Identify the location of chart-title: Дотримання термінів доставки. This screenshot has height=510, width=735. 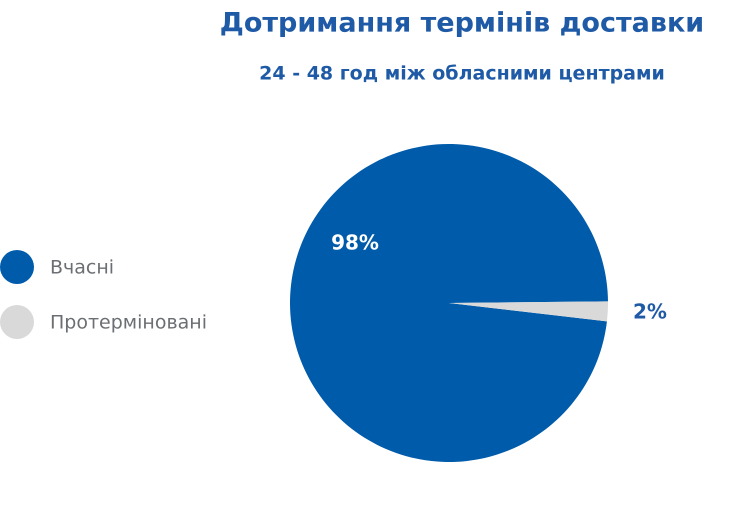
(462, 23).